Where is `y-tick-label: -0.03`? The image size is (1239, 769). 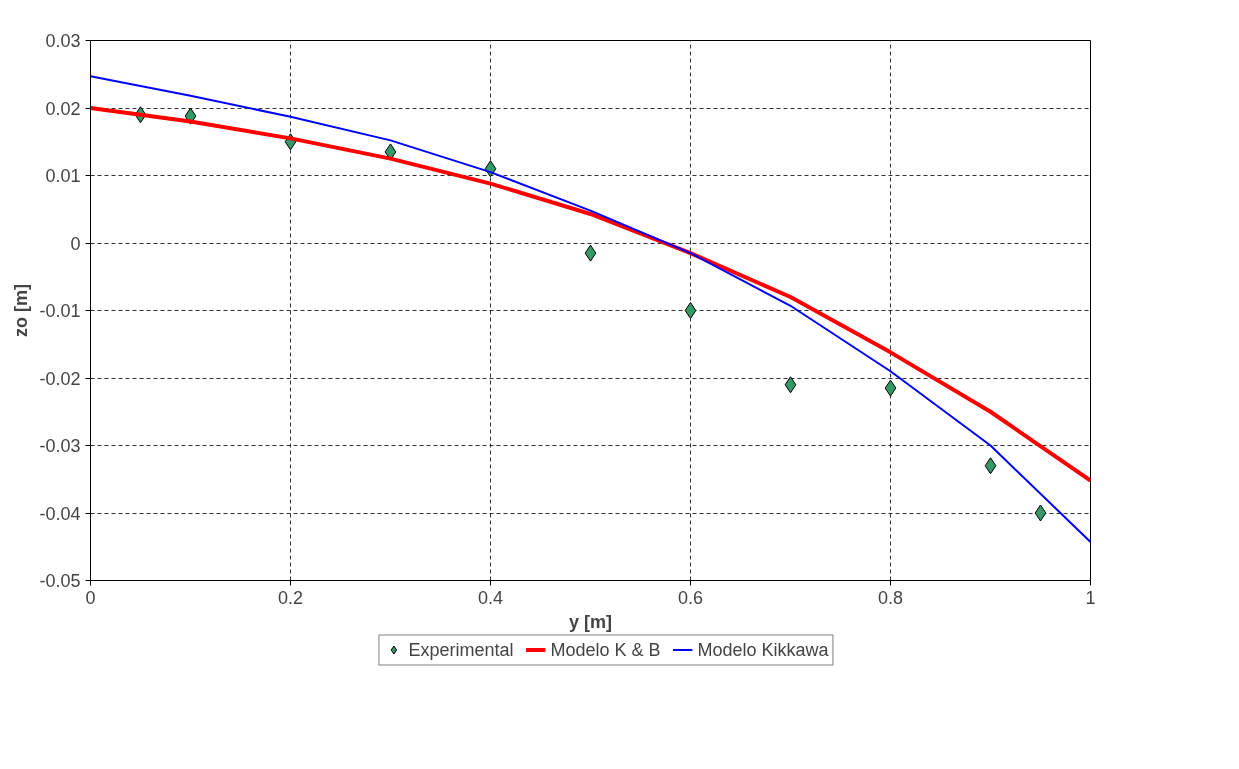 y-tick-label: -0.03 is located at coordinates (60, 446).